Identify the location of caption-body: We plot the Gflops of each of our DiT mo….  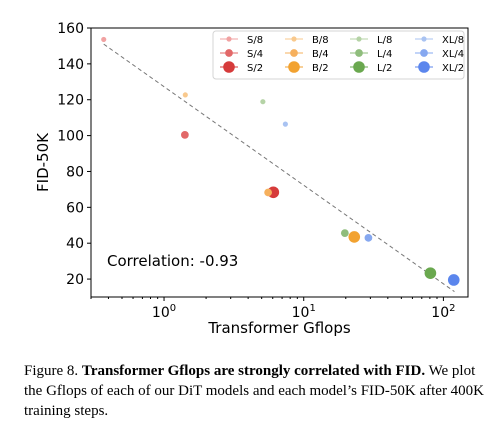
(254, 391).